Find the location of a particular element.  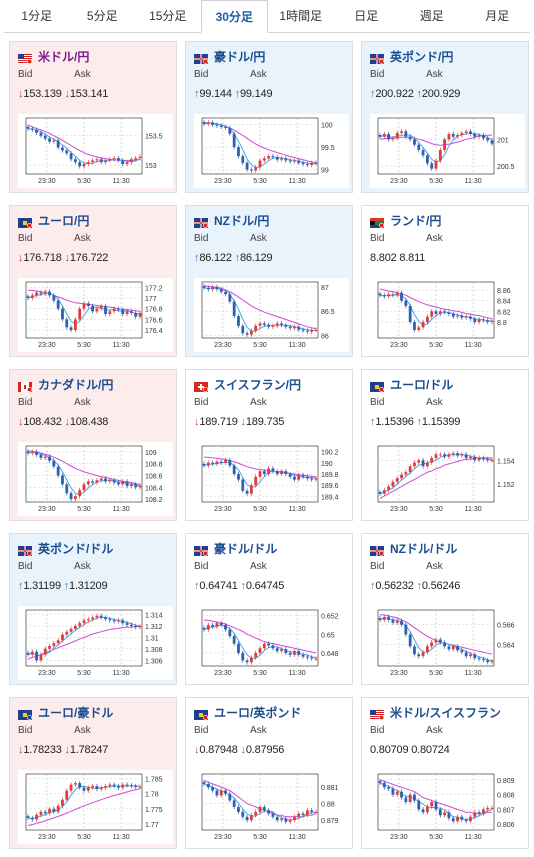

x-tick-label: 5:30 is located at coordinates (84, 837).